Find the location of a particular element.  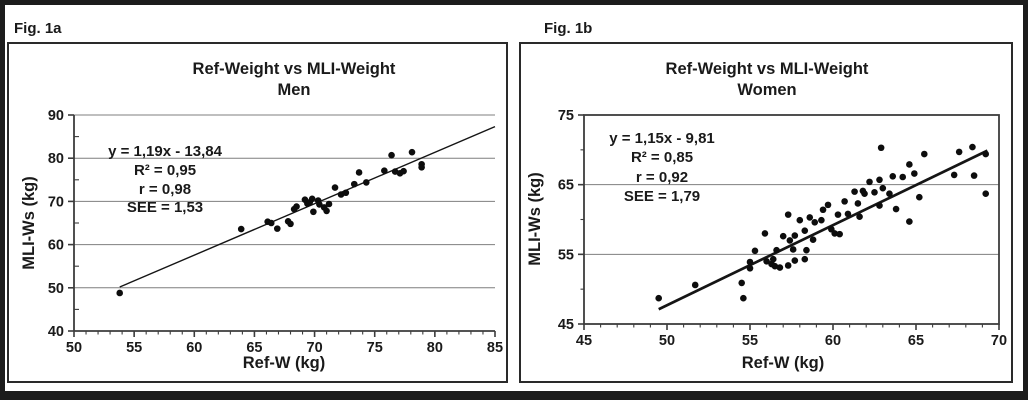

see-value: SEE = 1,53 is located at coordinates (165, 207).